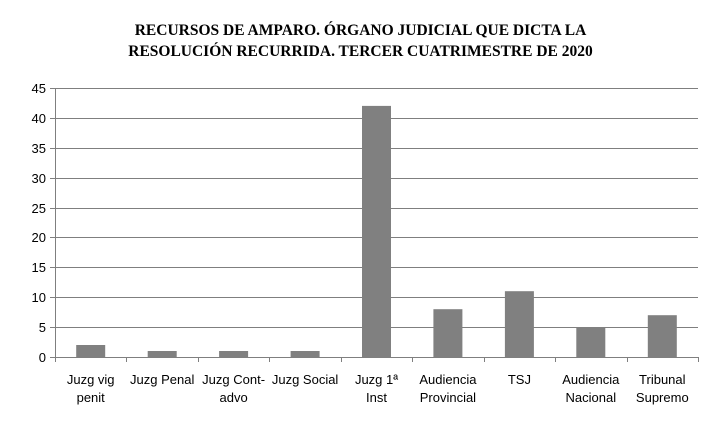  I want to click on y-tick-label: 15, so click(39, 267).